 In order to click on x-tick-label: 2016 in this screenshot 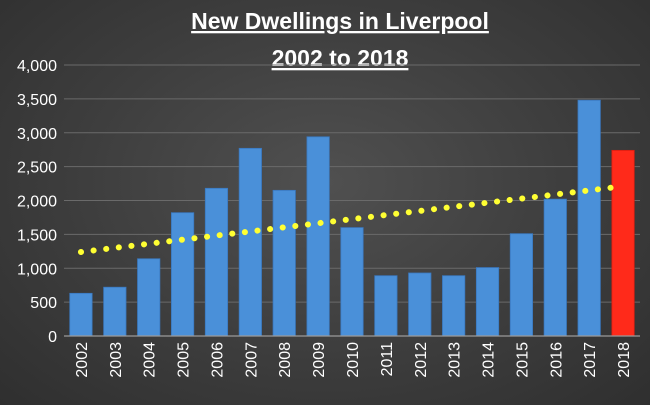, I will do `click(556, 360)`.